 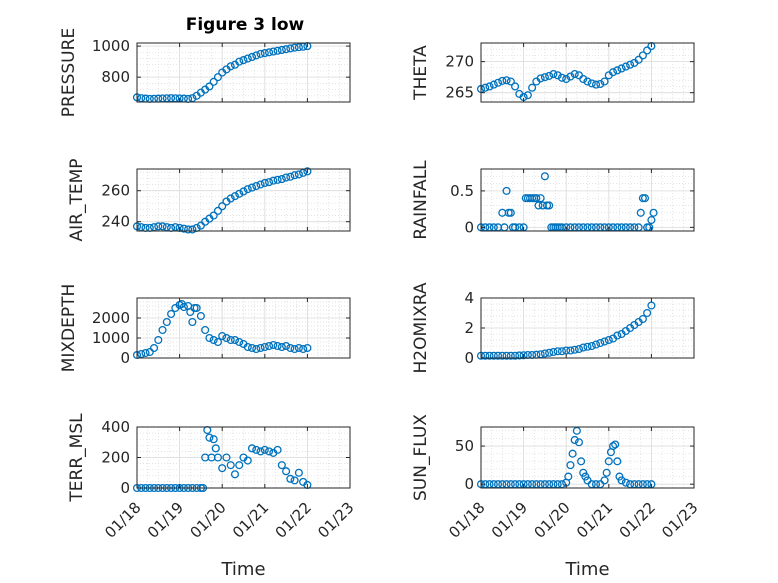 What do you see at coordinates (111, 46) in the screenshot?
I see `y-tick-label: 1000` at bounding box center [111, 46].